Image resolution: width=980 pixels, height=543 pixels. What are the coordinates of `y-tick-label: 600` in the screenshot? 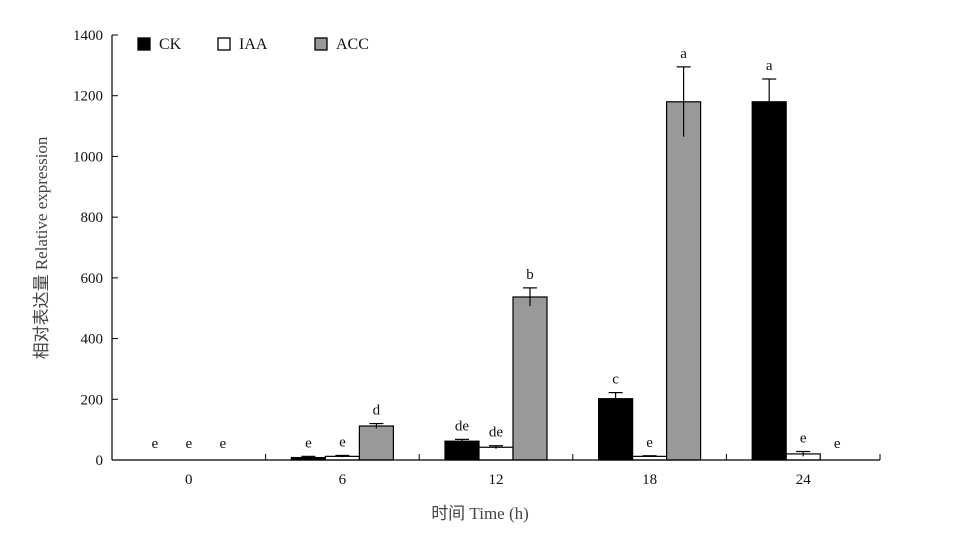 It's located at (92, 279).